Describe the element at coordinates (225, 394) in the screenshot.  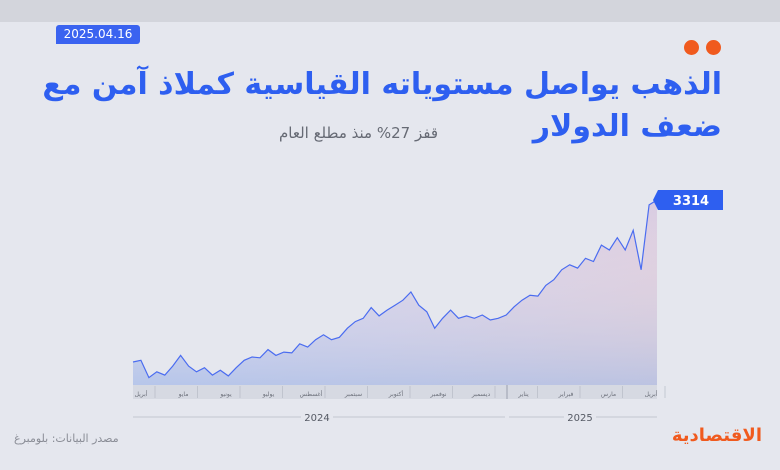
I see `x-tick-label: يونيو` at that location.